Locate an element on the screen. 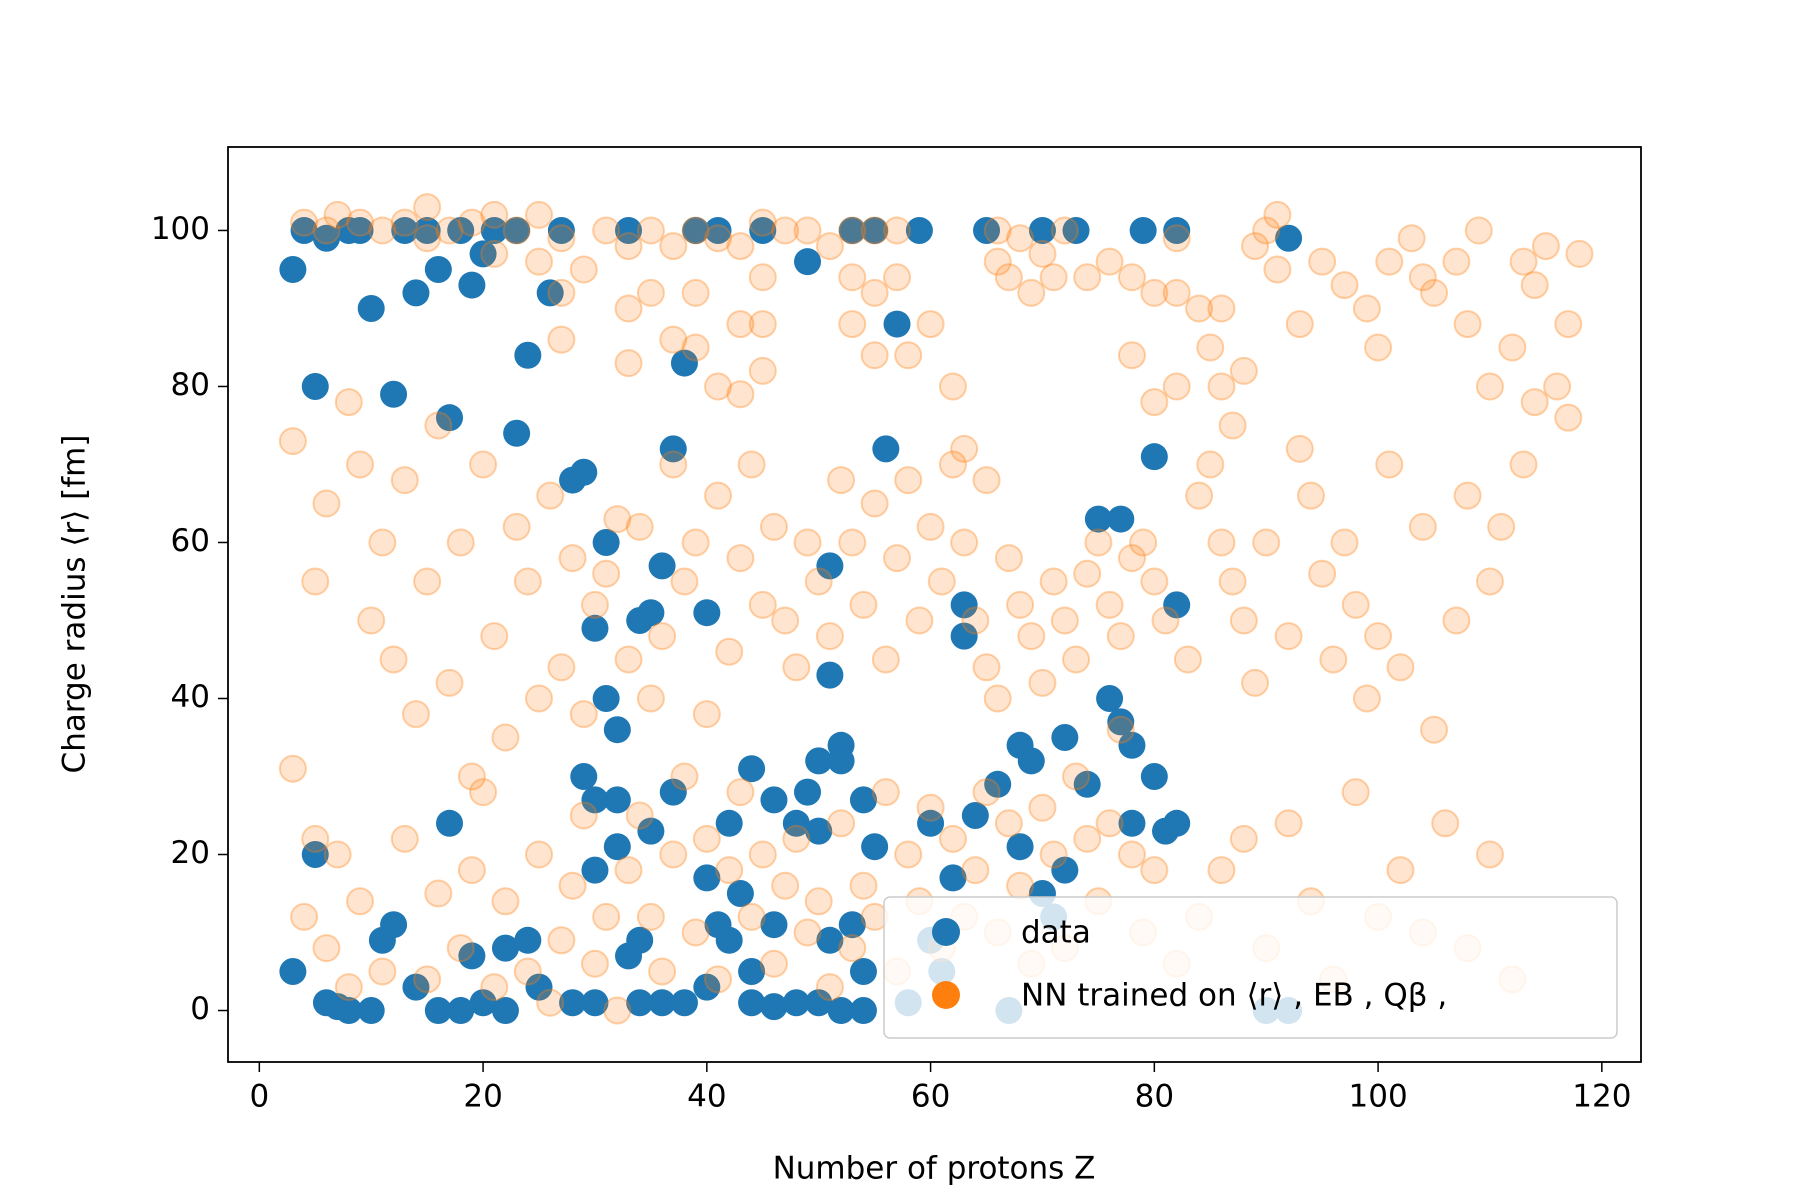  x-tick-label: 100 is located at coordinates (1378, 1097).